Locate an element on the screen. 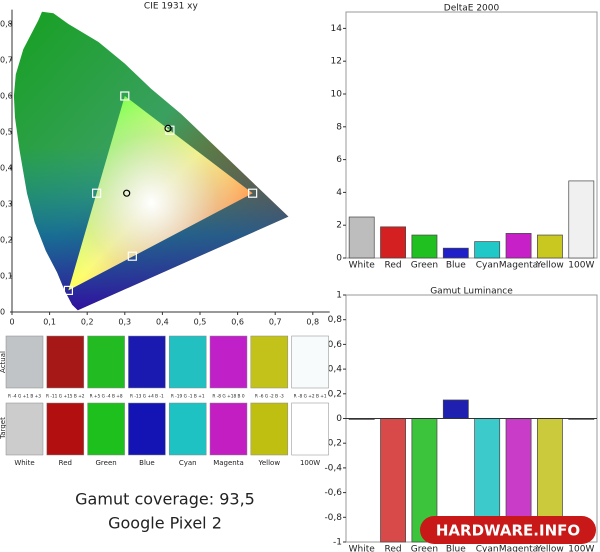 The height and width of the screenshot is (552, 600). logo: HARDWARE.INFO is located at coordinates (508, 531).